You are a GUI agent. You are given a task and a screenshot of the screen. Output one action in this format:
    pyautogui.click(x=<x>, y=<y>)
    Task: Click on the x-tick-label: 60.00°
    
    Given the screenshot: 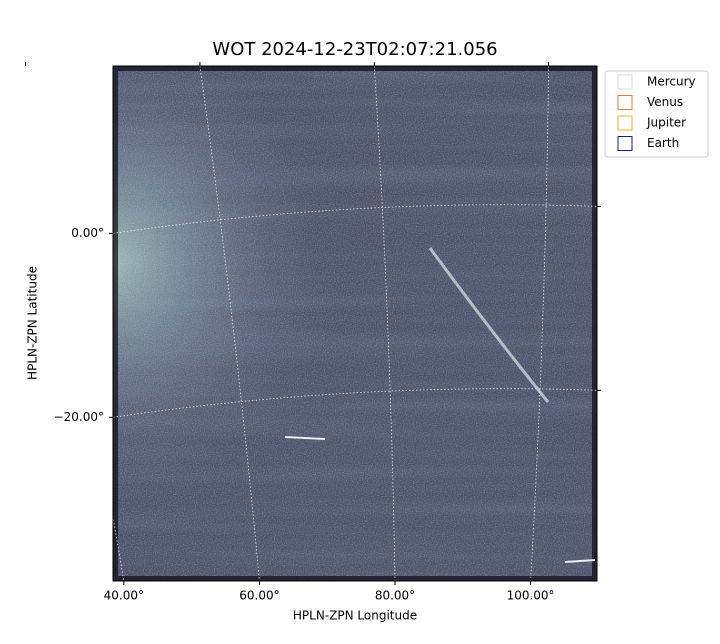 What is the action you would take?
    pyautogui.click(x=259, y=596)
    